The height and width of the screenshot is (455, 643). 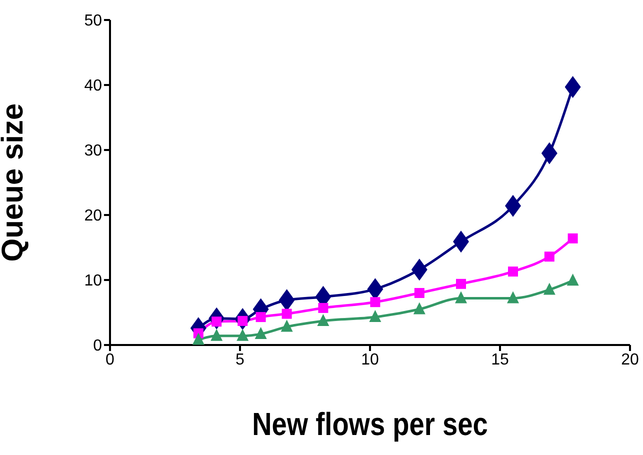 I want to click on y-tick-label: 40, so click(x=93, y=86).